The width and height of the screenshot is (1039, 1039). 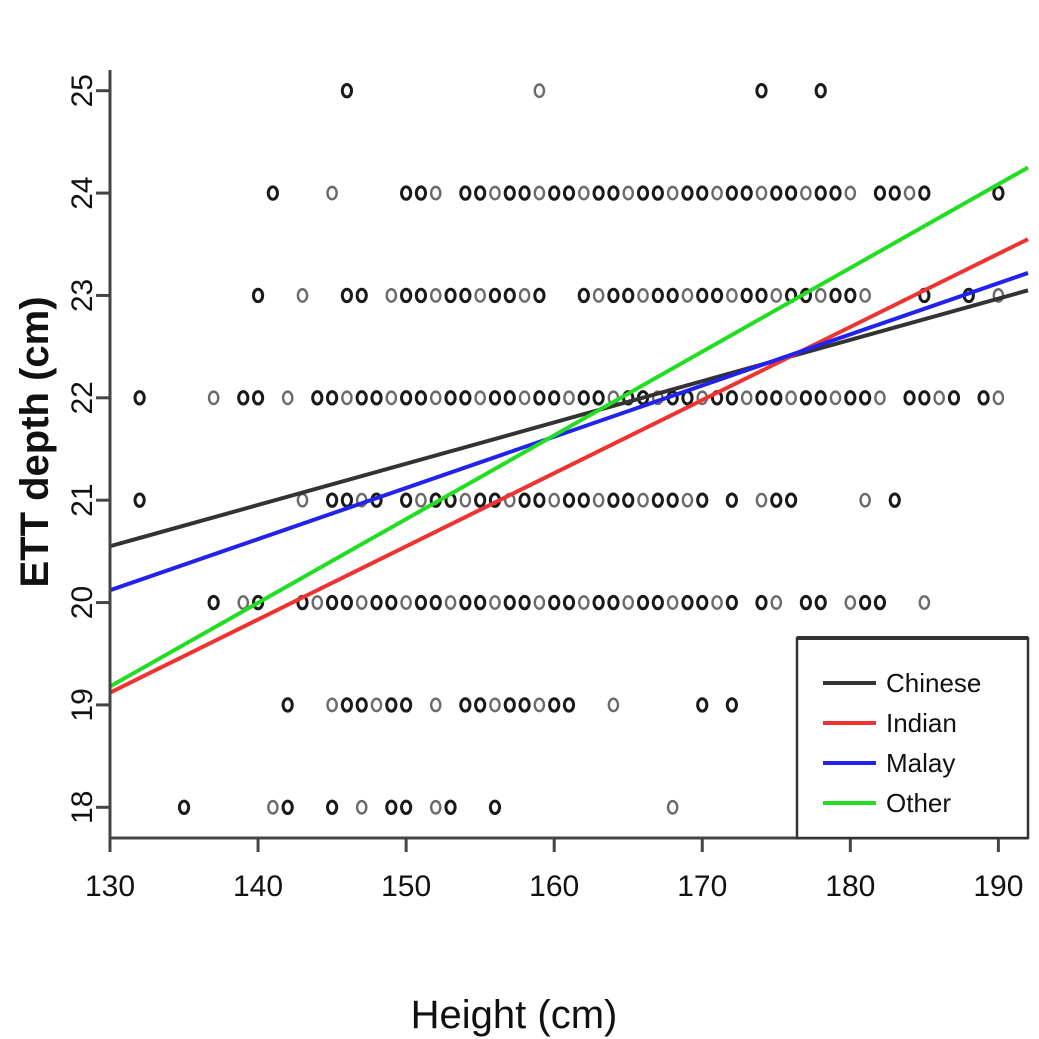 What do you see at coordinates (35, 441) in the screenshot?
I see `y-axis-title: ETT depth (cm)` at bounding box center [35, 441].